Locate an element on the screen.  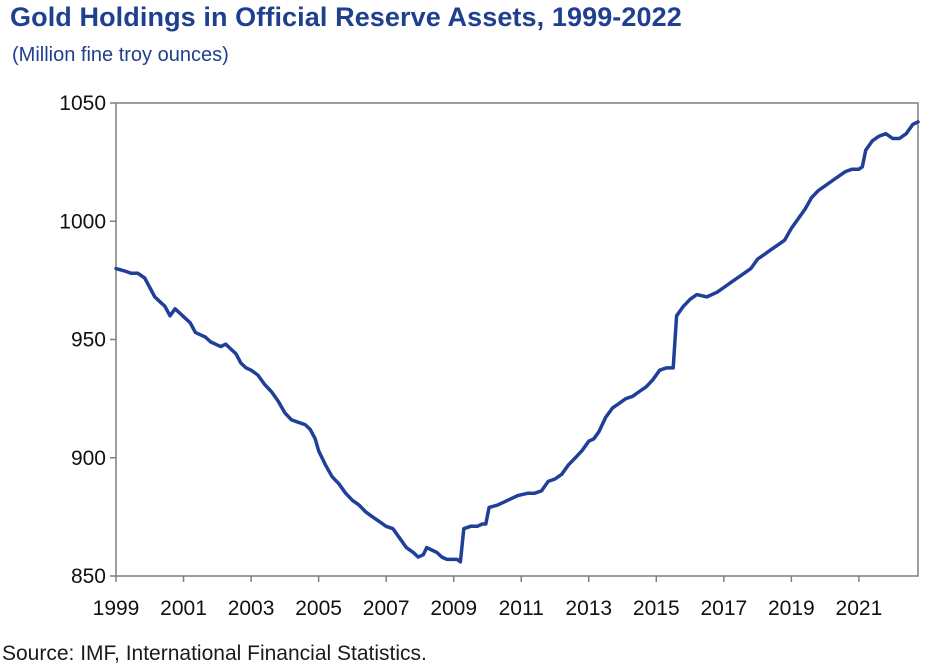
x-tick-label: 2001 is located at coordinates (183, 608).